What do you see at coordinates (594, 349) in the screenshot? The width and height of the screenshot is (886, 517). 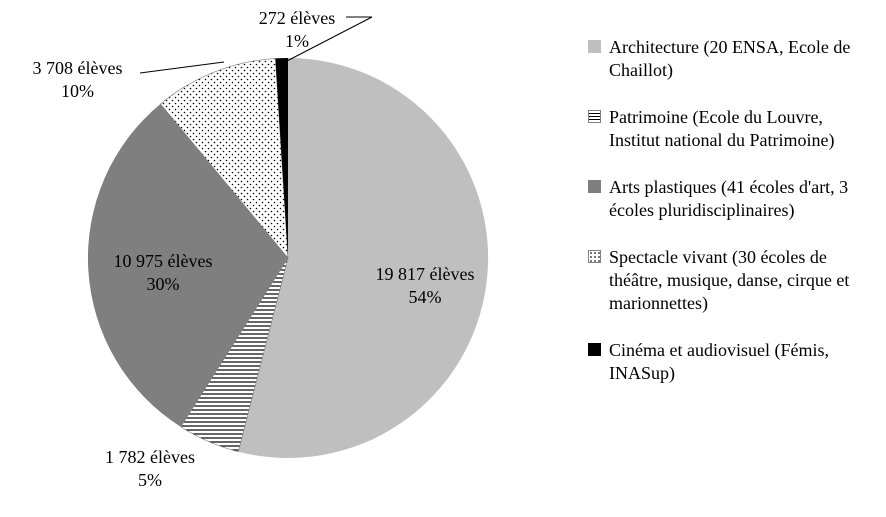 I see `legend-swatch-cinema` at bounding box center [594, 349].